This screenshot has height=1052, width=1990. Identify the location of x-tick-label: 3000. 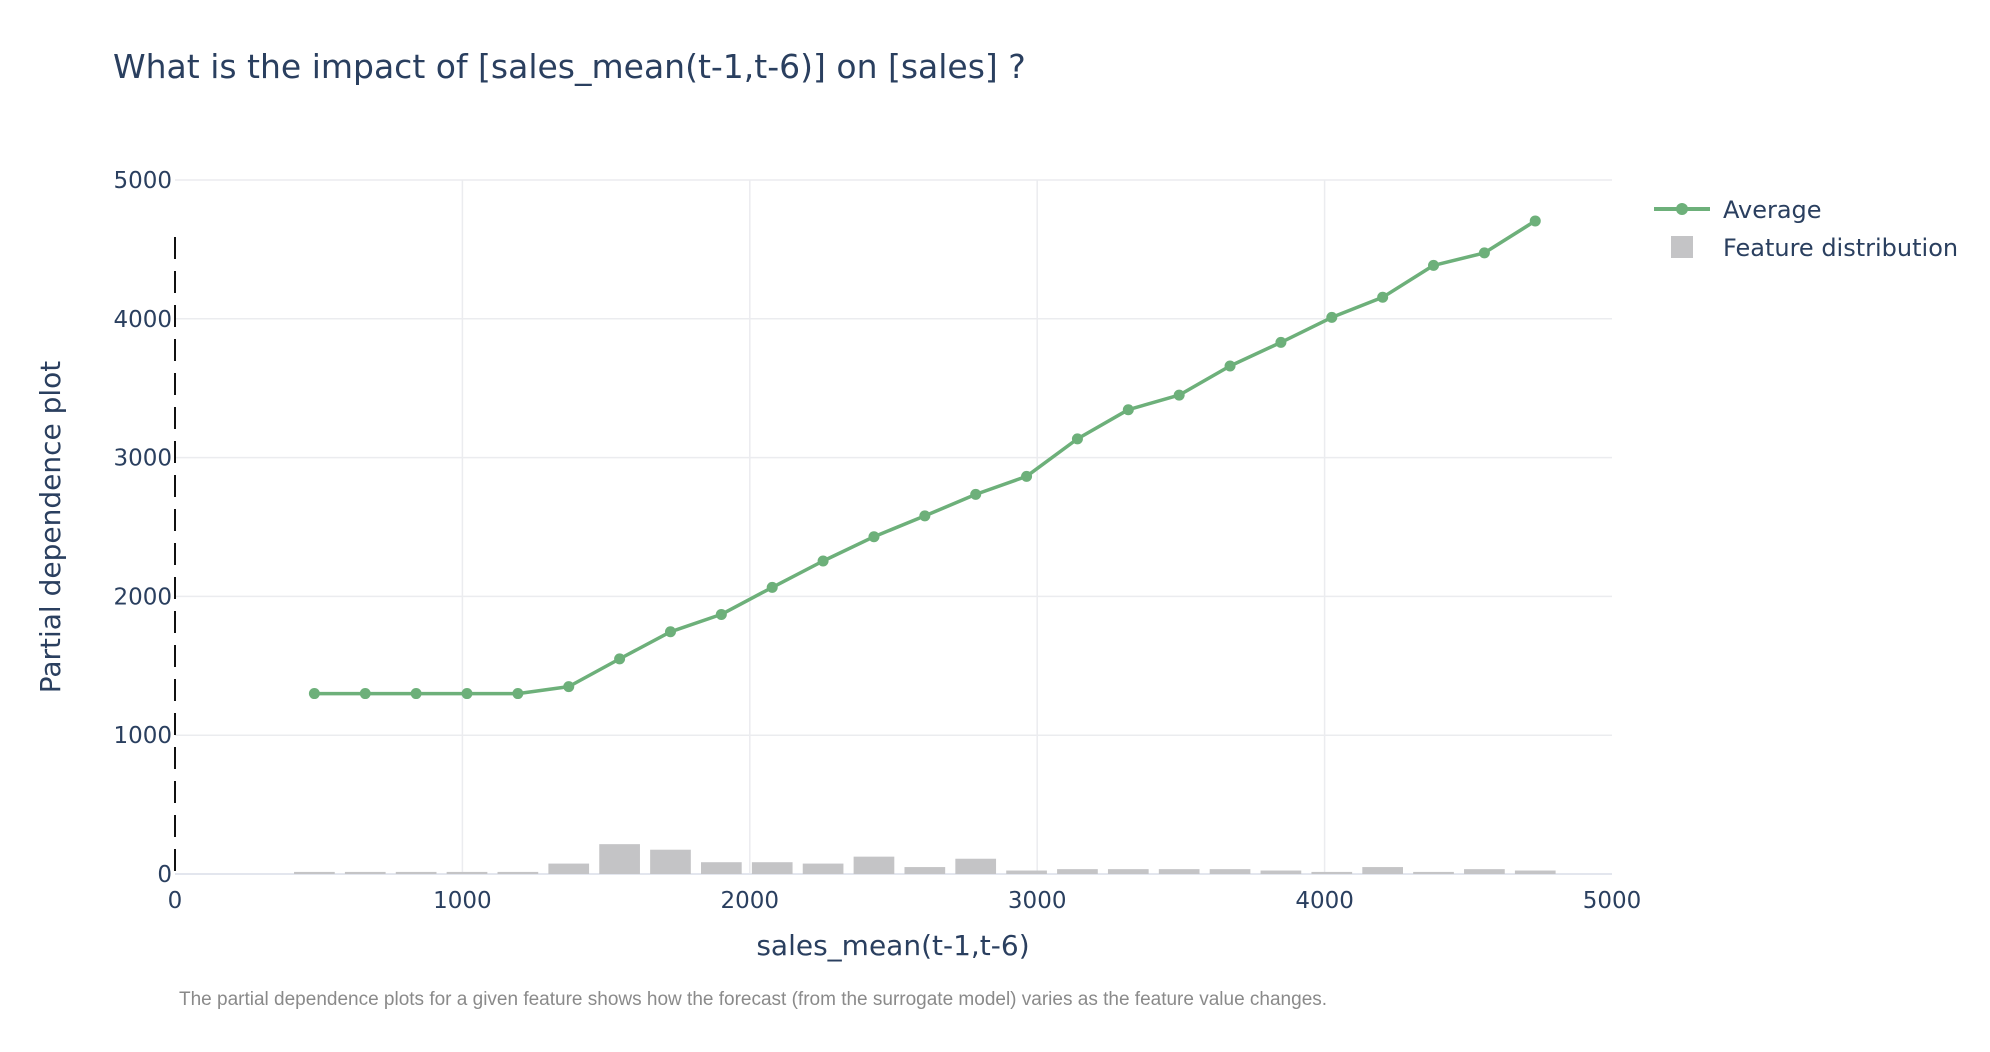
(1037, 901).